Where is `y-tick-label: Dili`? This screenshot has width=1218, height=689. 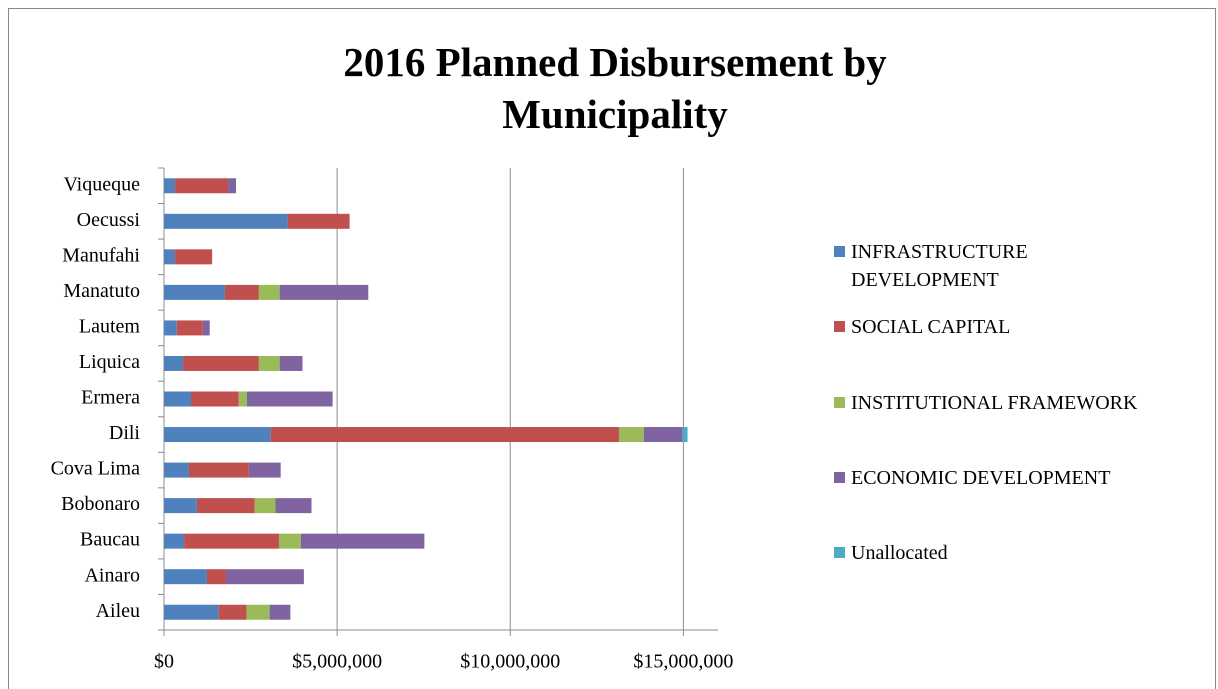 y-tick-label: Dili is located at coordinates (125, 433).